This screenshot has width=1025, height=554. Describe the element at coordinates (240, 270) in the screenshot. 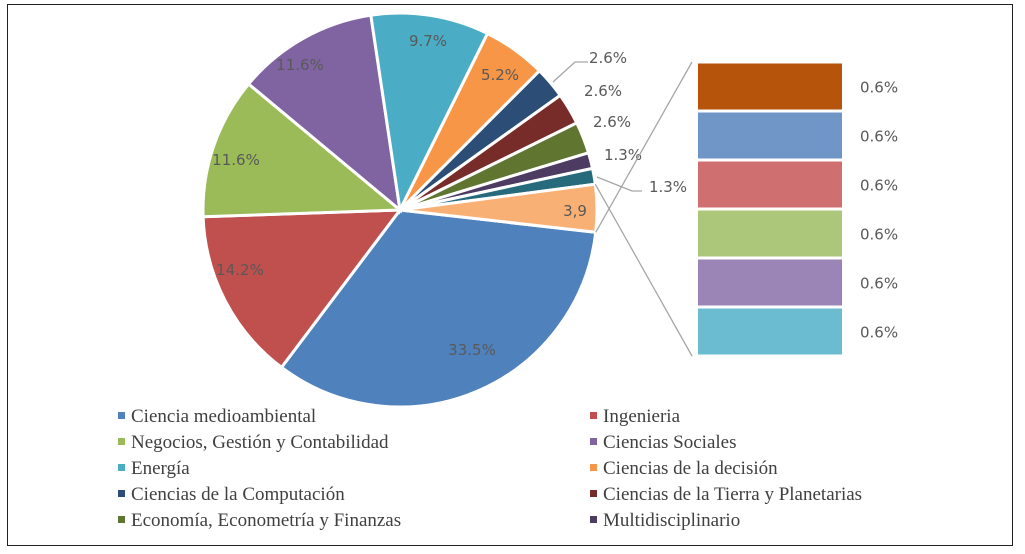

I see `slice-data-label: 14.2%` at that location.